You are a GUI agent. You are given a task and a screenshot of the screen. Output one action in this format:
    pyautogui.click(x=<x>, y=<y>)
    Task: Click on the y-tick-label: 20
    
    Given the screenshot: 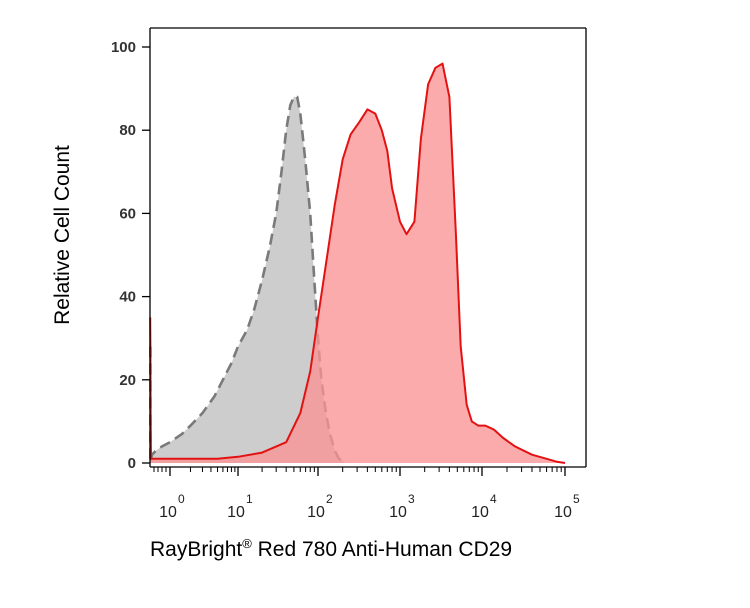 What is the action you would take?
    pyautogui.click(x=127, y=380)
    